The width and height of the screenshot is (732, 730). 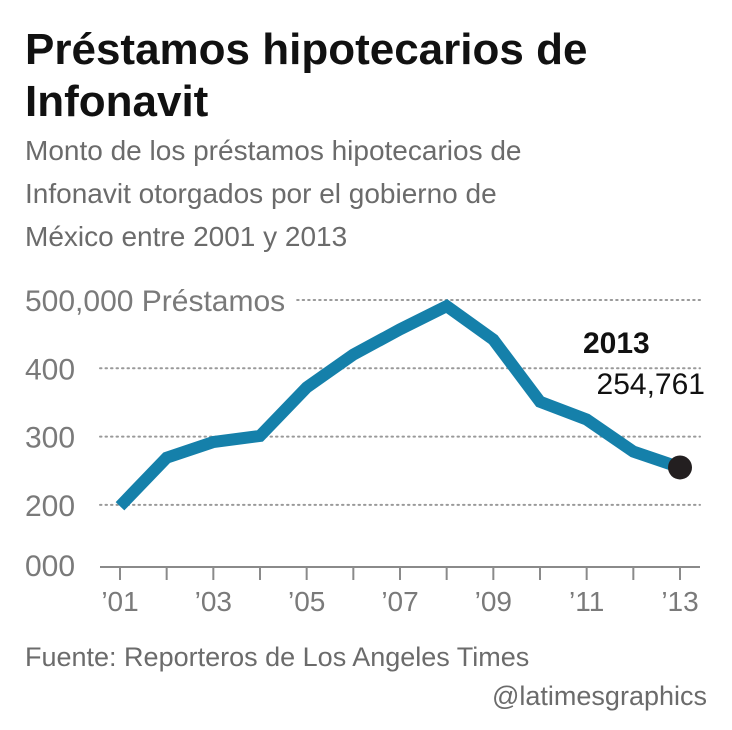 I want to click on y-tick-label: 200, so click(x=50, y=506).